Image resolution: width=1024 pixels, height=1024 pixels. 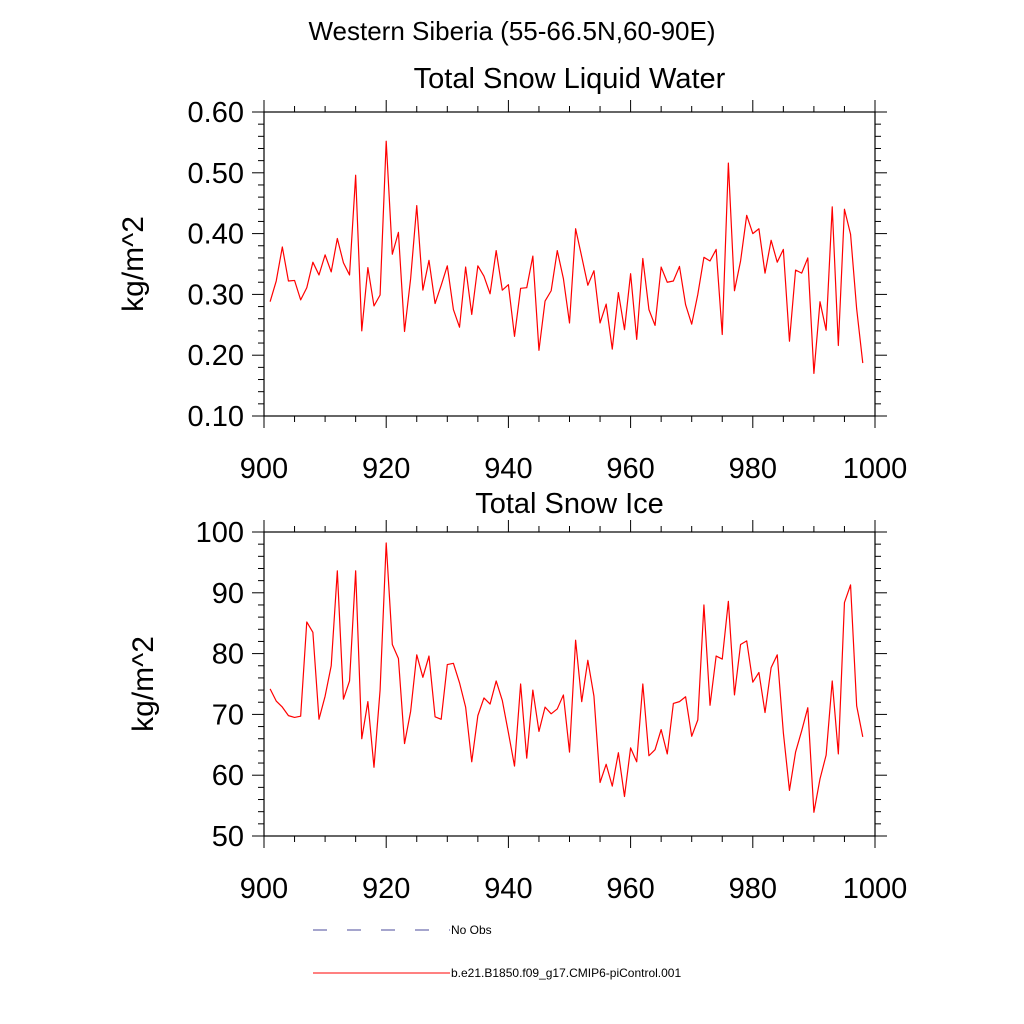 What do you see at coordinates (228, 715) in the screenshot?
I see `y-tick-label: 70` at bounding box center [228, 715].